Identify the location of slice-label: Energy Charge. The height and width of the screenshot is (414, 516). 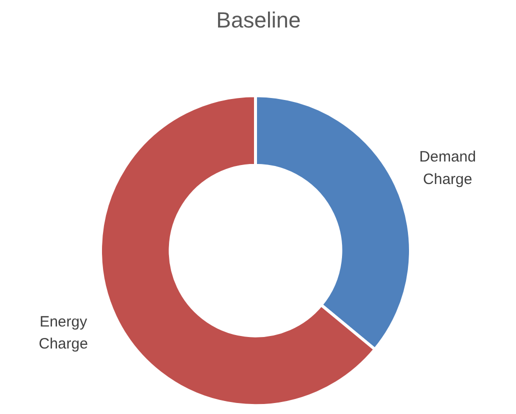
(63, 332).